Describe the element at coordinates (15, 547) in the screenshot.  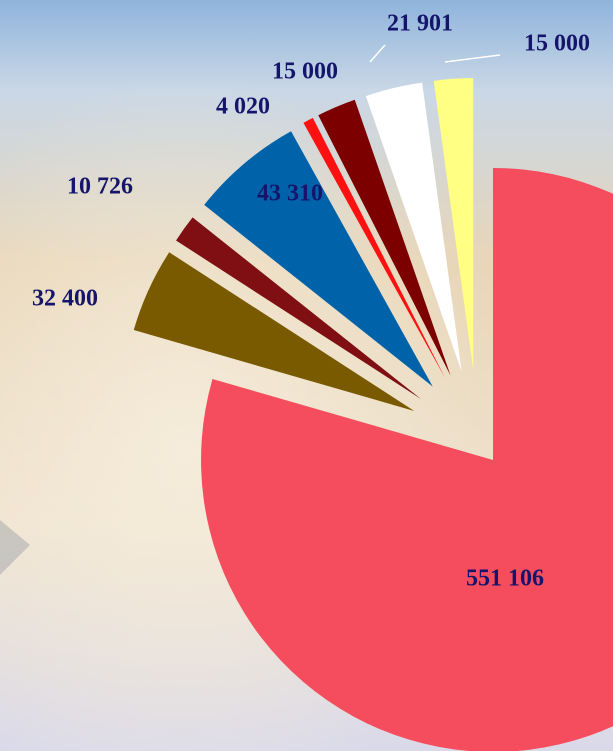
I see `decoration` at that location.